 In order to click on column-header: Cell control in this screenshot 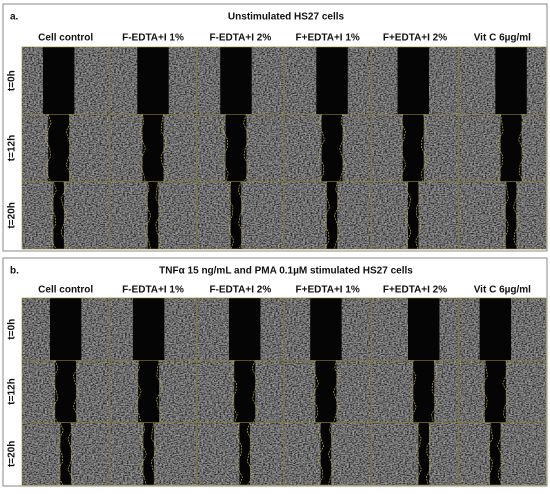, I will do `click(65, 38)`.